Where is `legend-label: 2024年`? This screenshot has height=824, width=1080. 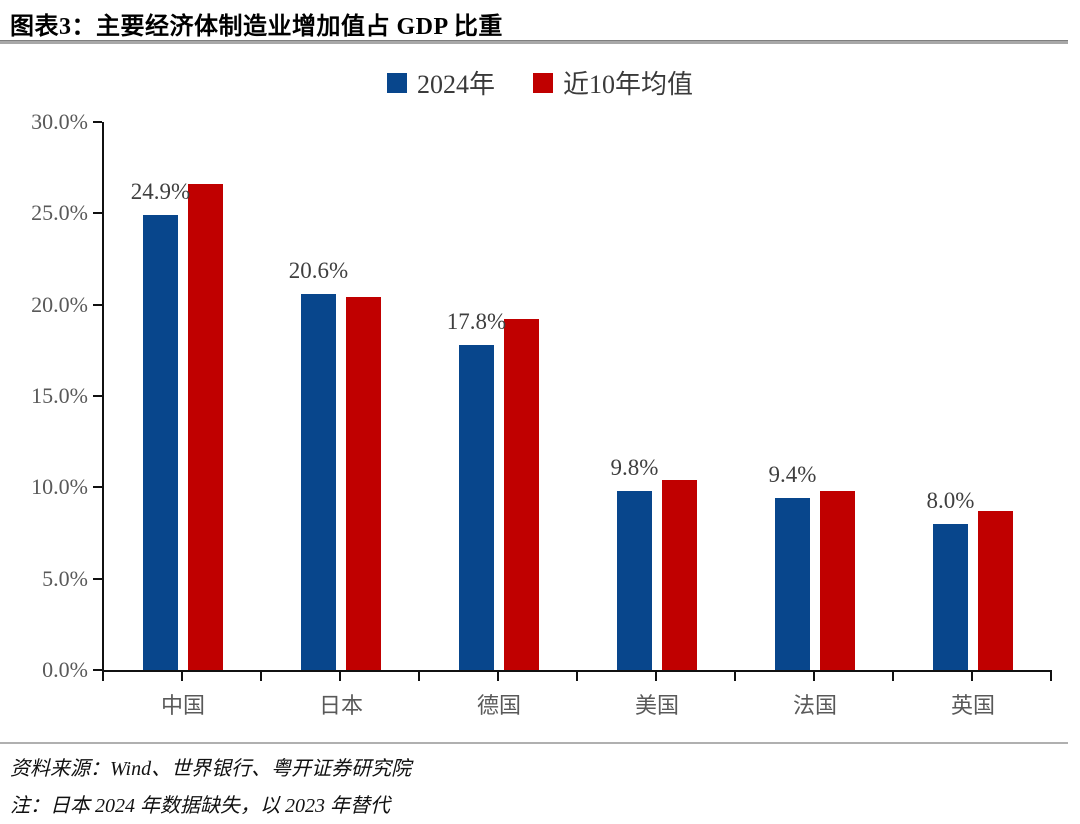
legend-label: 2024年 is located at coordinates (455, 84).